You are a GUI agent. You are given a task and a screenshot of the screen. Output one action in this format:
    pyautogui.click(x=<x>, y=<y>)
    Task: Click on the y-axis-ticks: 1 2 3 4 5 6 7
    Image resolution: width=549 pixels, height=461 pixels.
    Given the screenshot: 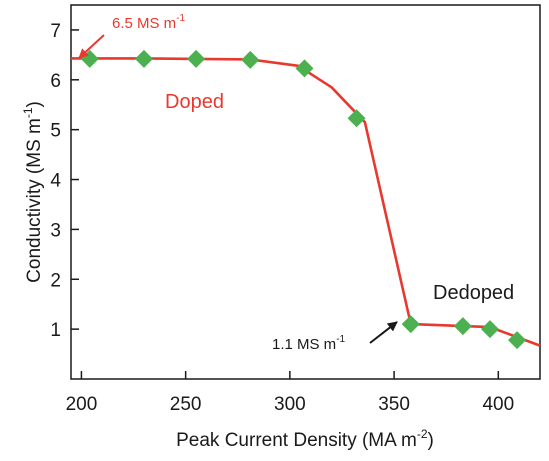 What is the action you would take?
    pyautogui.click(x=64, y=181)
    